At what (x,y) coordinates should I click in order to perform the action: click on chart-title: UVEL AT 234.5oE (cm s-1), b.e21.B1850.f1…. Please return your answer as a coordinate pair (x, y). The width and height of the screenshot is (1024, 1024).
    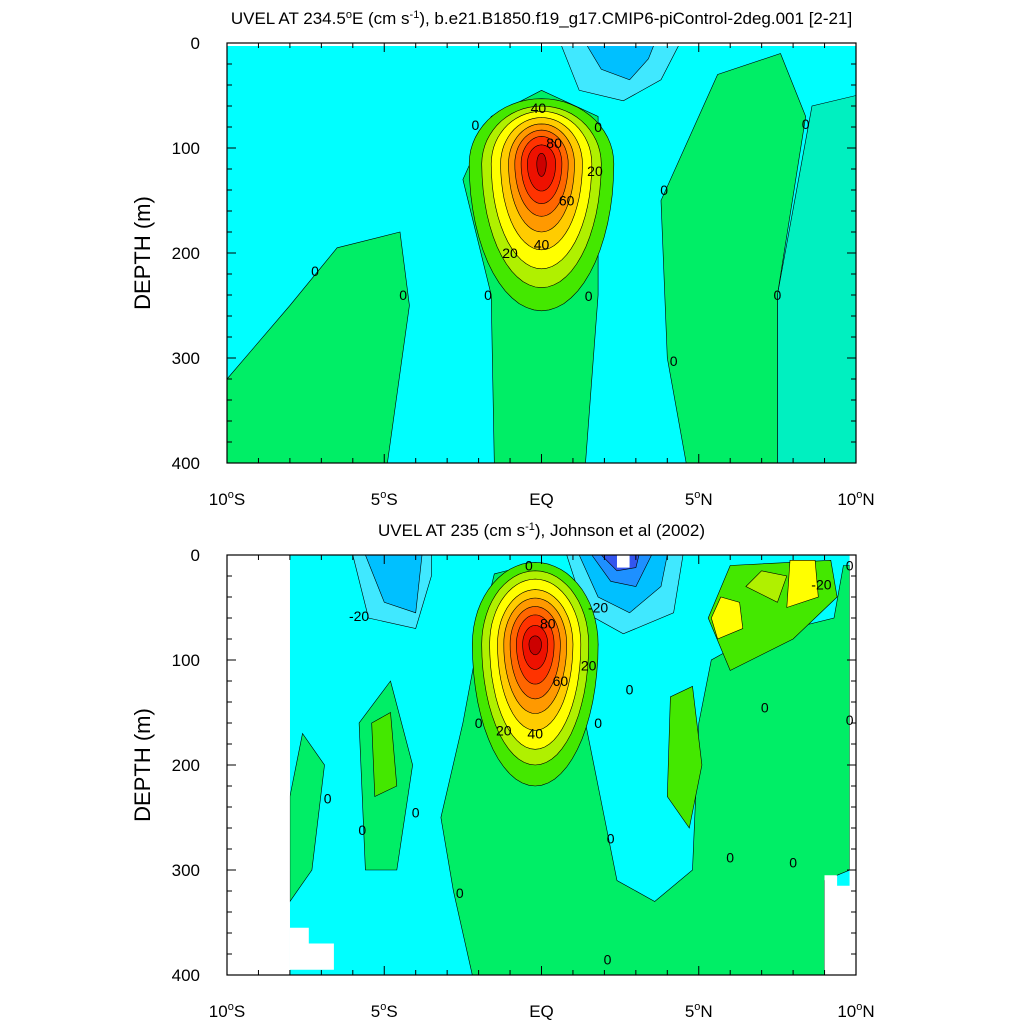
    Looking at the image, I should click on (541, 18).